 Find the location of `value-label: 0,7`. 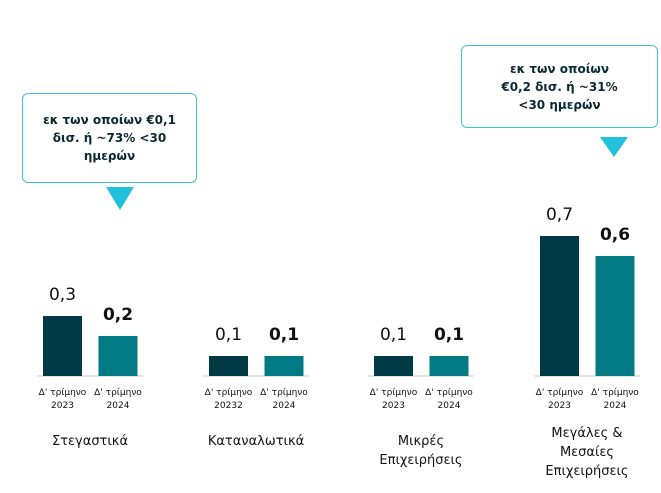

value-label: 0,7 is located at coordinates (559, 215).